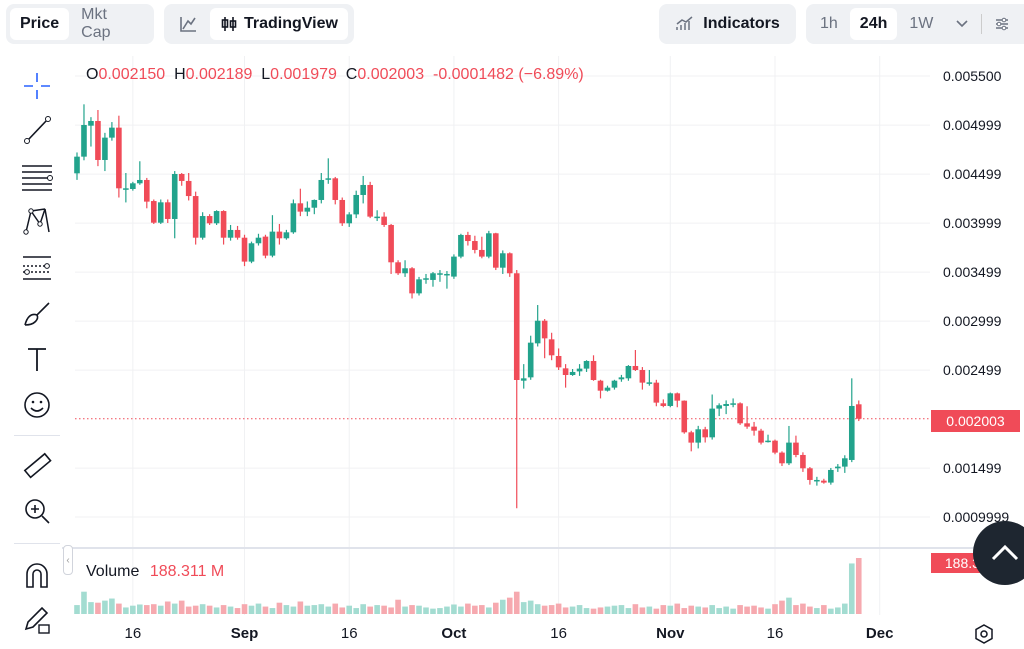 The height and width of the screenshot is (649, 1024). Describe the element at coordinates (37, 176) in the screenshot. I see `fib-tool` at that location.